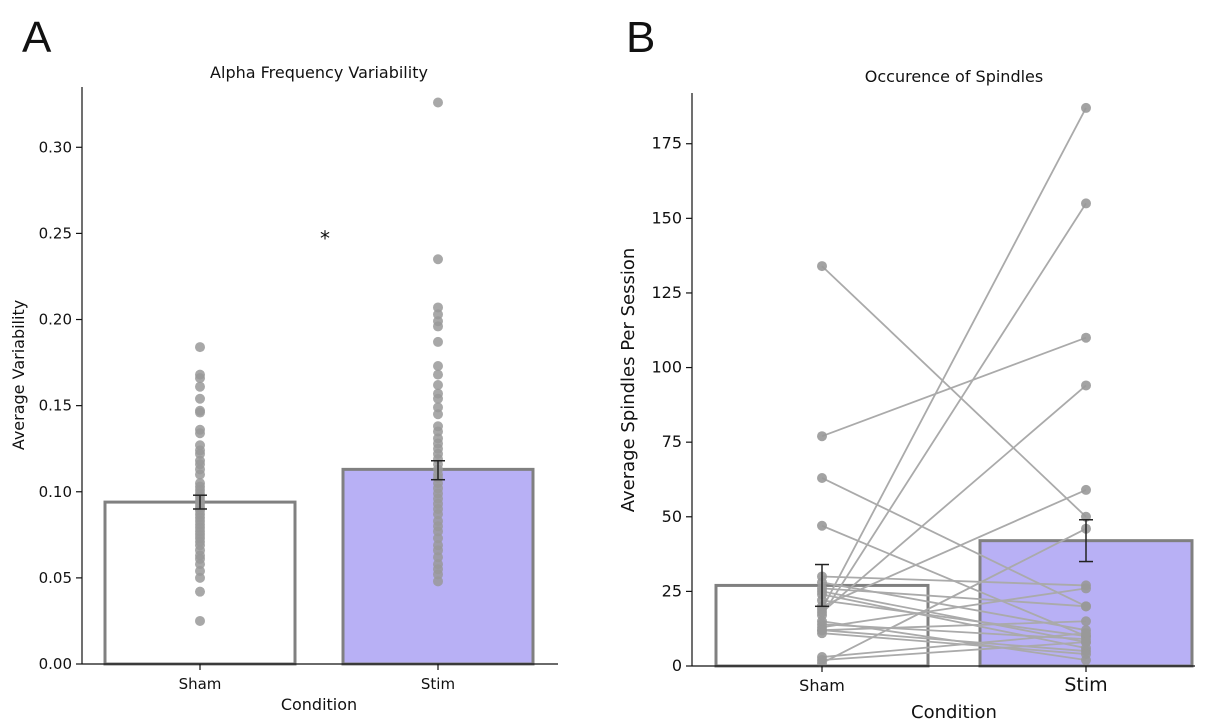 This screenshot has width=1205, height=721. I want to click on chart-b-ytick-label: 75, so click(672, 441).